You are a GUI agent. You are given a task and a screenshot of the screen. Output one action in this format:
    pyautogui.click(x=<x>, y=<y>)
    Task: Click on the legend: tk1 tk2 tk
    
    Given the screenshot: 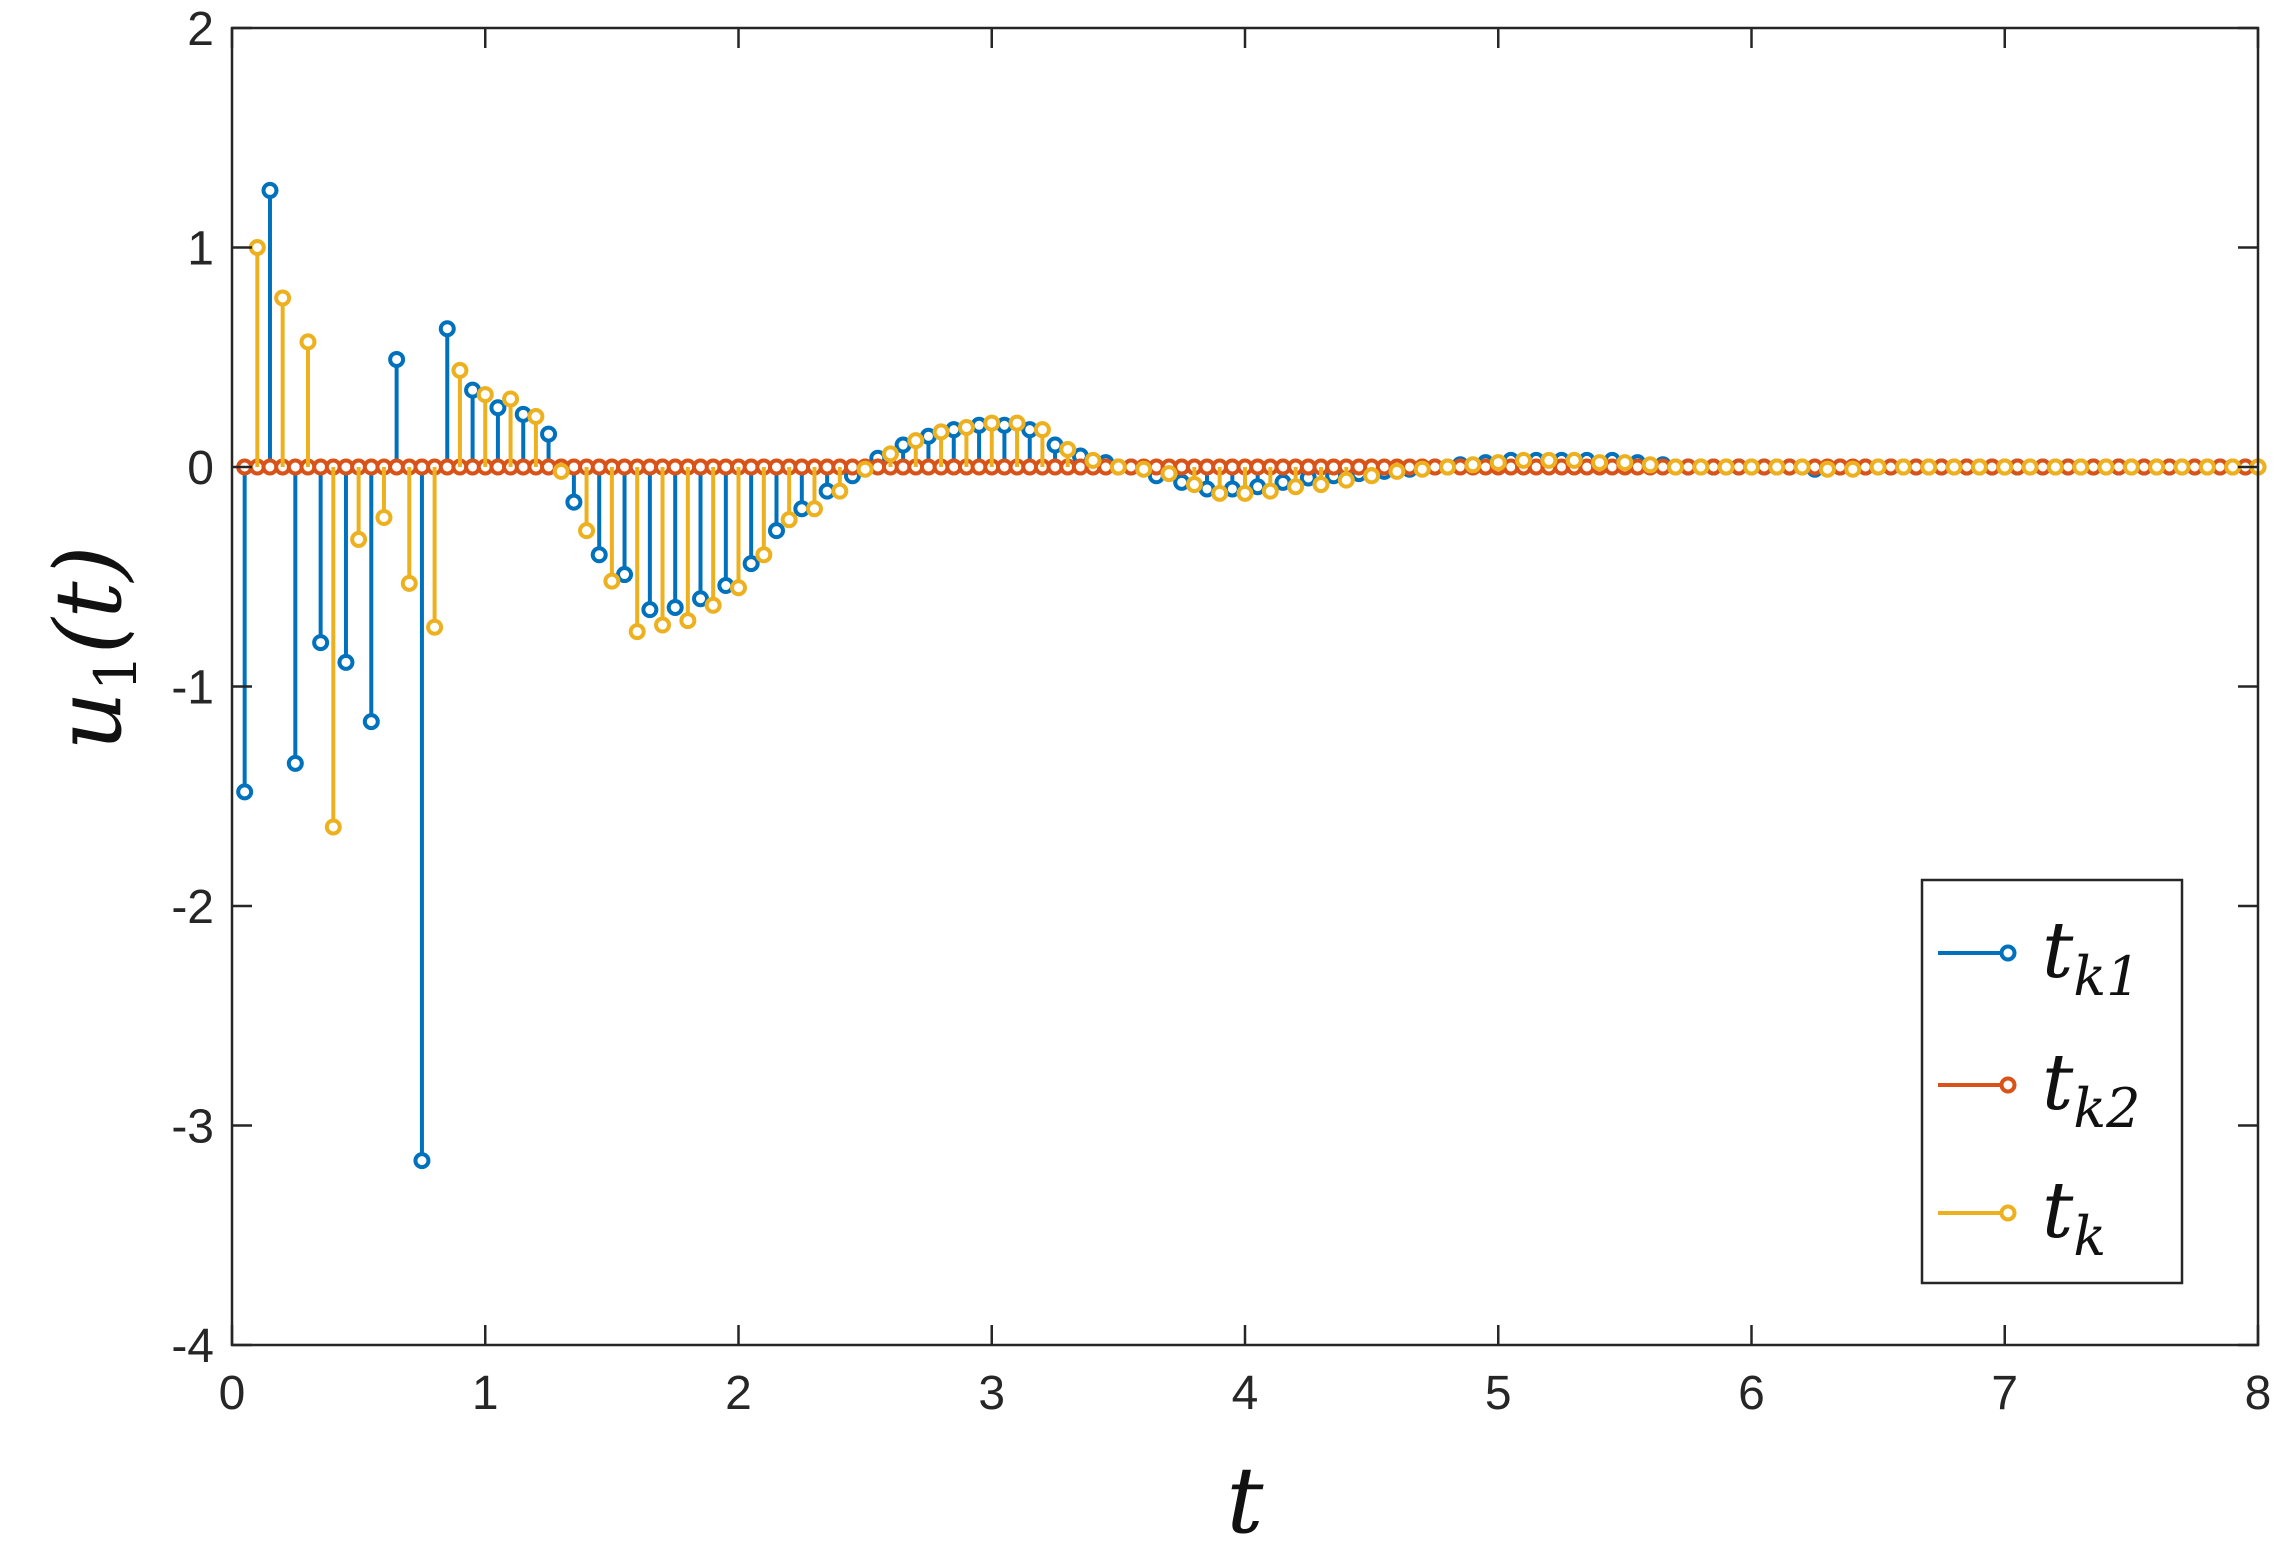 What is the action you would take?
    pyautogui.click(x=2052, y=1081)
    